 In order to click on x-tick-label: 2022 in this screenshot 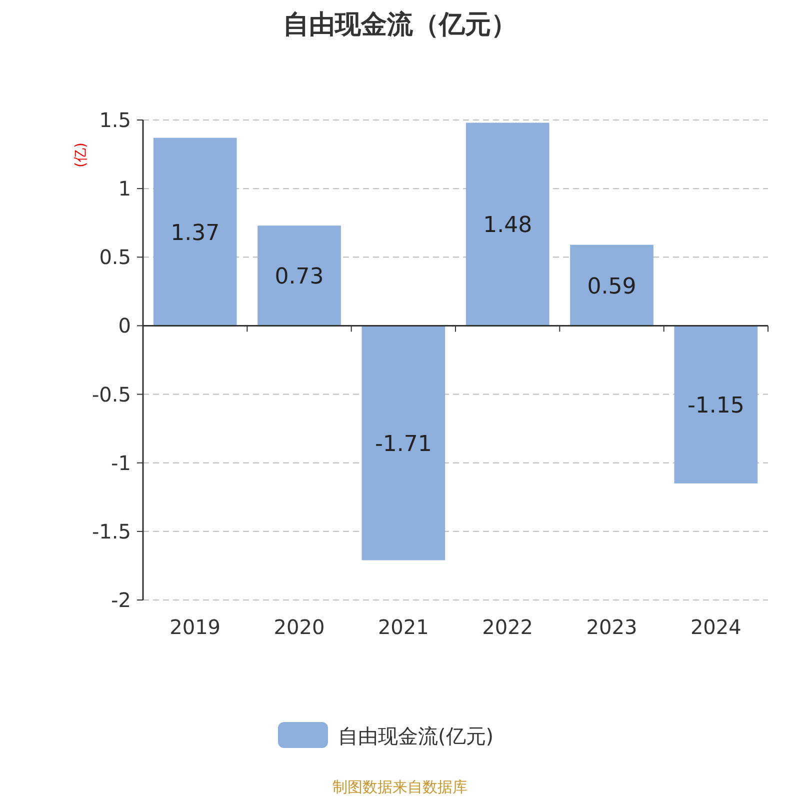, I will do `click(508, 627)`.